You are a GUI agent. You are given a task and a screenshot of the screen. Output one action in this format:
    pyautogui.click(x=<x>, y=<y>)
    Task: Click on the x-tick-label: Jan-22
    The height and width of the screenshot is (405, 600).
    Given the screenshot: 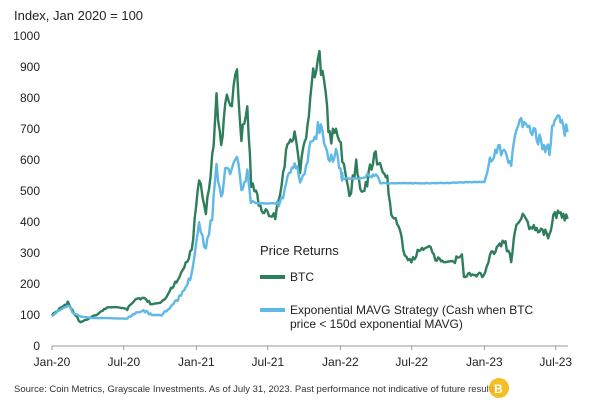 What is the action you would take?
    pyautogui.click(x=340, y=362)
    